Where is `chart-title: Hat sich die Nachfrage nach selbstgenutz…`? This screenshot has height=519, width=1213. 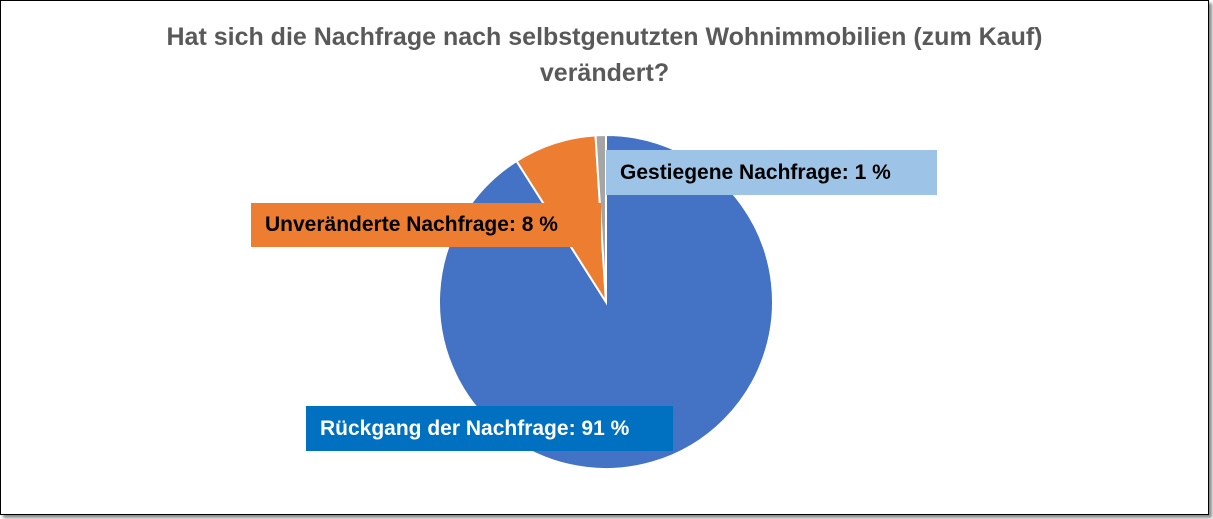 chart-title: Hat sich die Nachfrage nach selbstgenutz… is located at coordinates (604, 55).